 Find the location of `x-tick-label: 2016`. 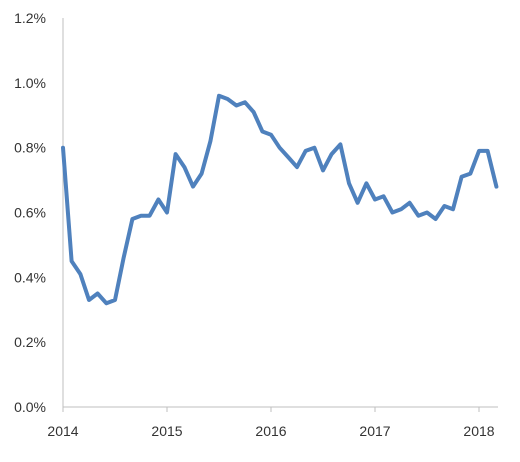

x-tick-label: 2016 is located at coordinates (270, 431).